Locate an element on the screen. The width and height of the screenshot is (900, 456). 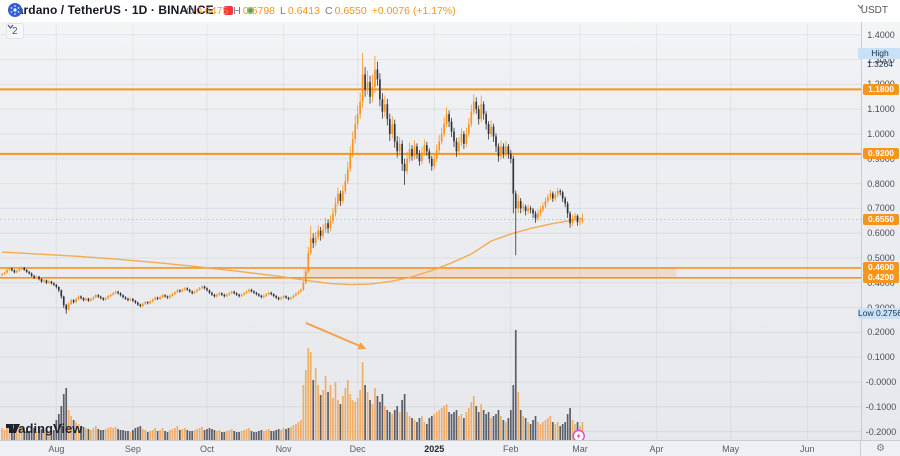
time-axis-label: May is located at coordinates (731, 449).